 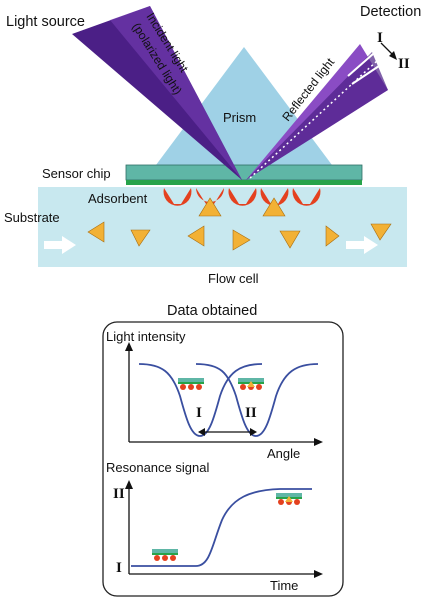 What do you see at coordinates (283, 453) in the screenshot?
I see `angle-label: Angle` at bounding box center [283, 453].